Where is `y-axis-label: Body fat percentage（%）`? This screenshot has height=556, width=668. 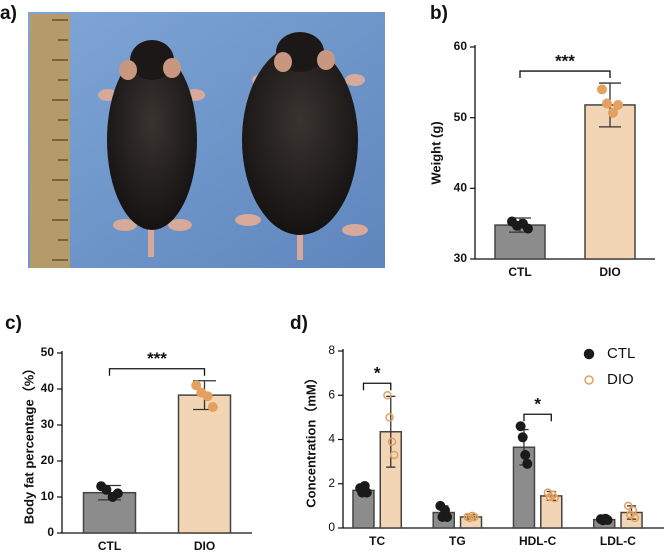
y-axis-label: Body fat percentage（%） is located at coordinates (28, 443).